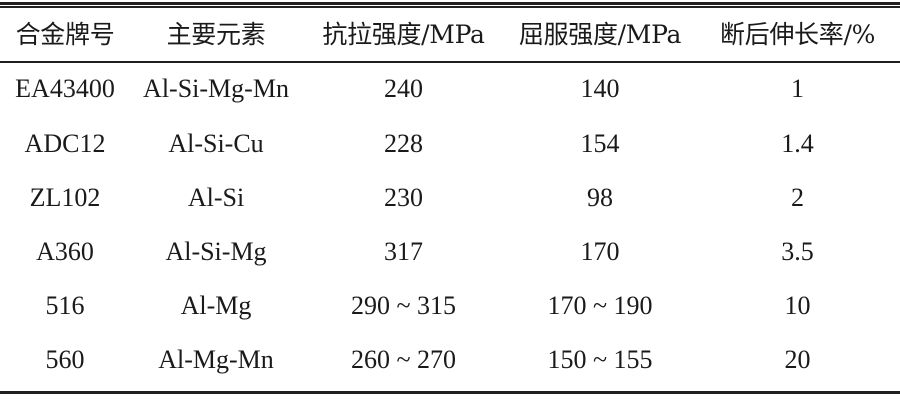 This screenshot has width=900, height=405. What do you see at coordinates (797, 359) in the screenshot?
I see `cell-elongation: 20` at bounding box center [797, 359].